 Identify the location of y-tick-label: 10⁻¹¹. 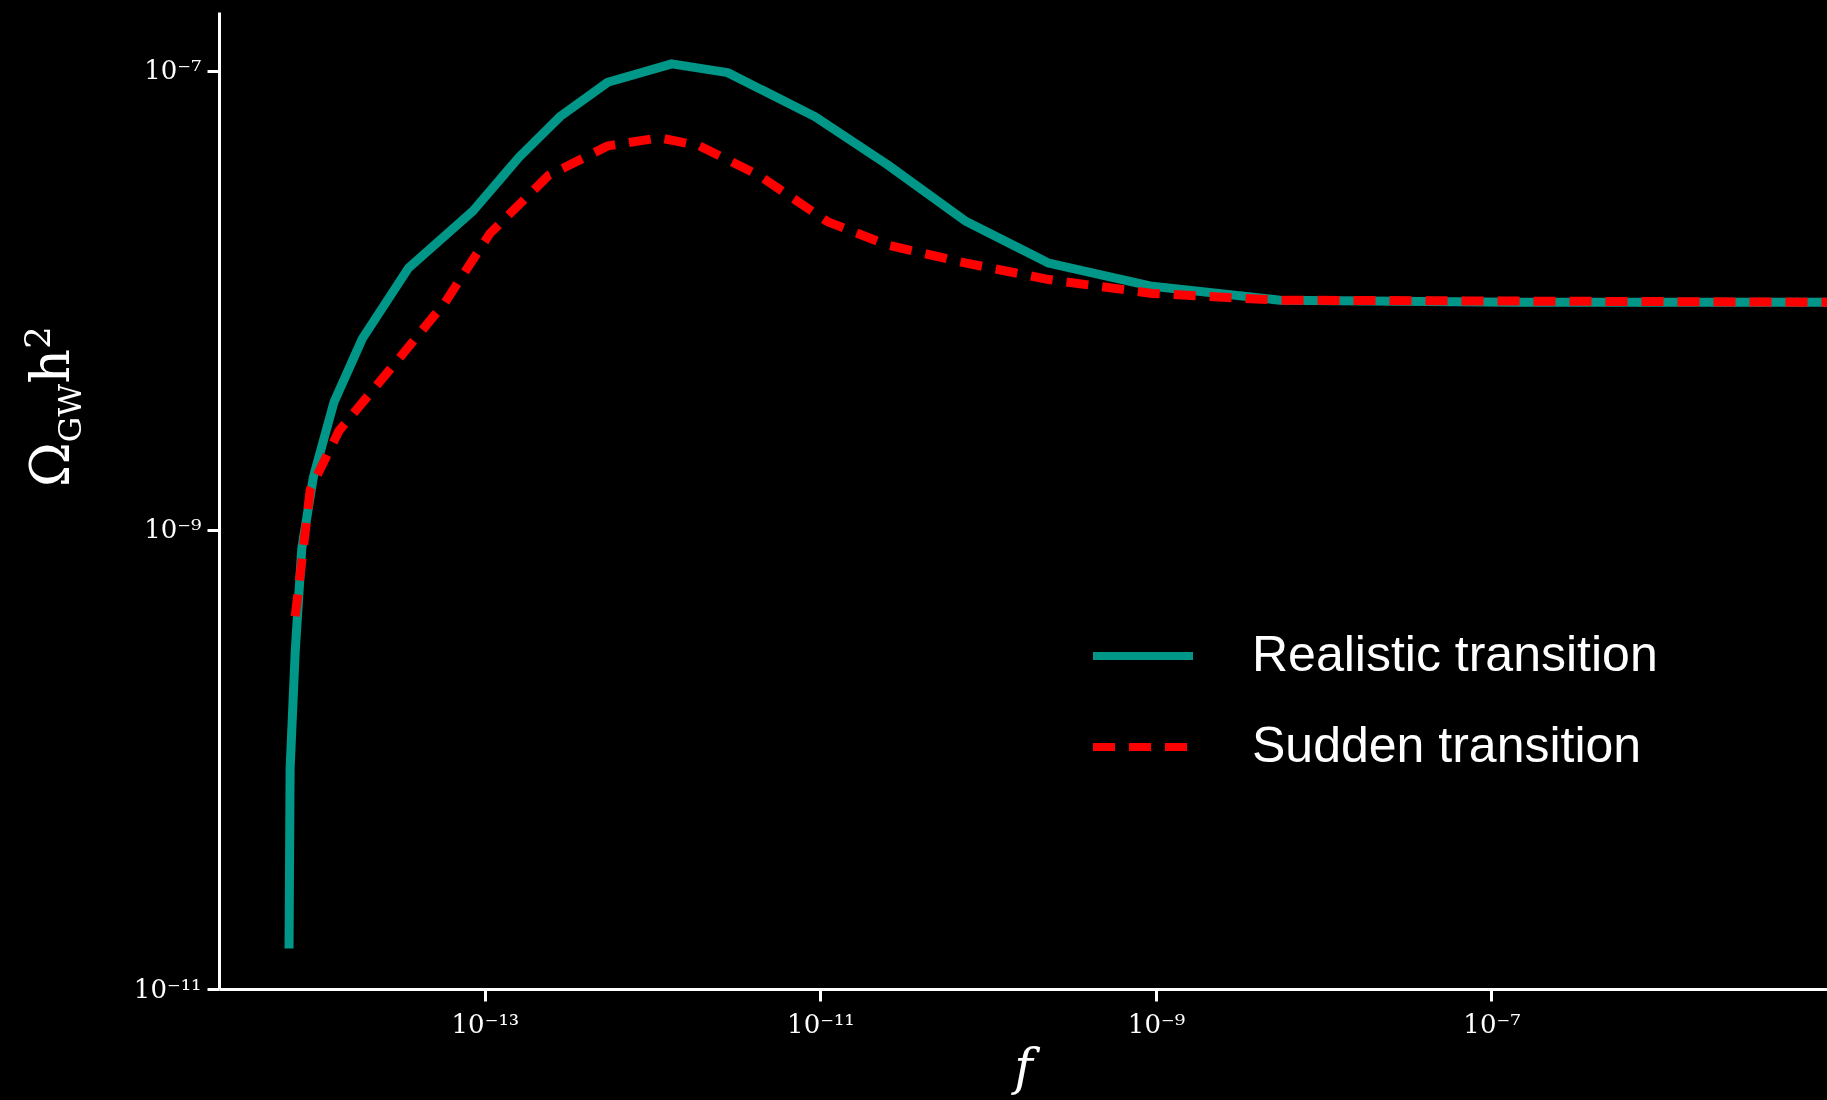
(167, 988).